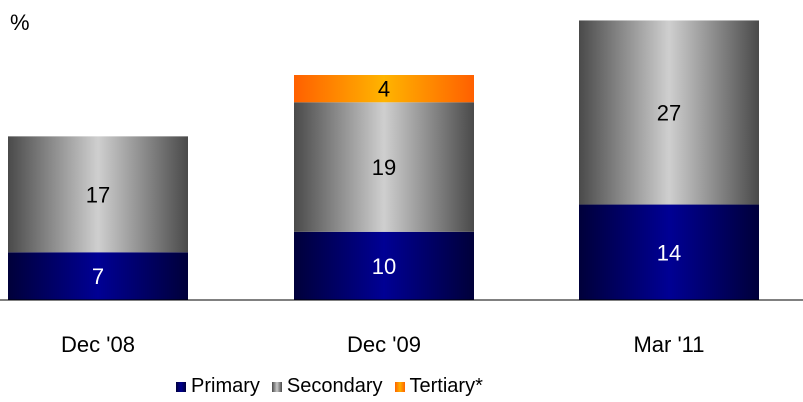  I want to click on data-label-secondary-dec-08: 17, so click(98, 194).